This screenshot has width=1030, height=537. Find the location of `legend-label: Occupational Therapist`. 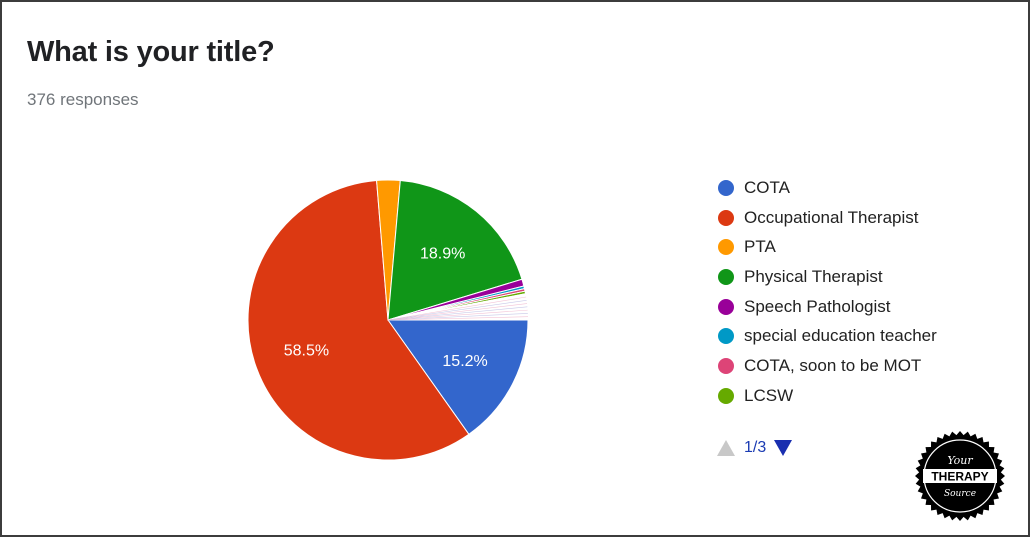

legend-label: Occupational Therapist is located at coordinates (831, 217).